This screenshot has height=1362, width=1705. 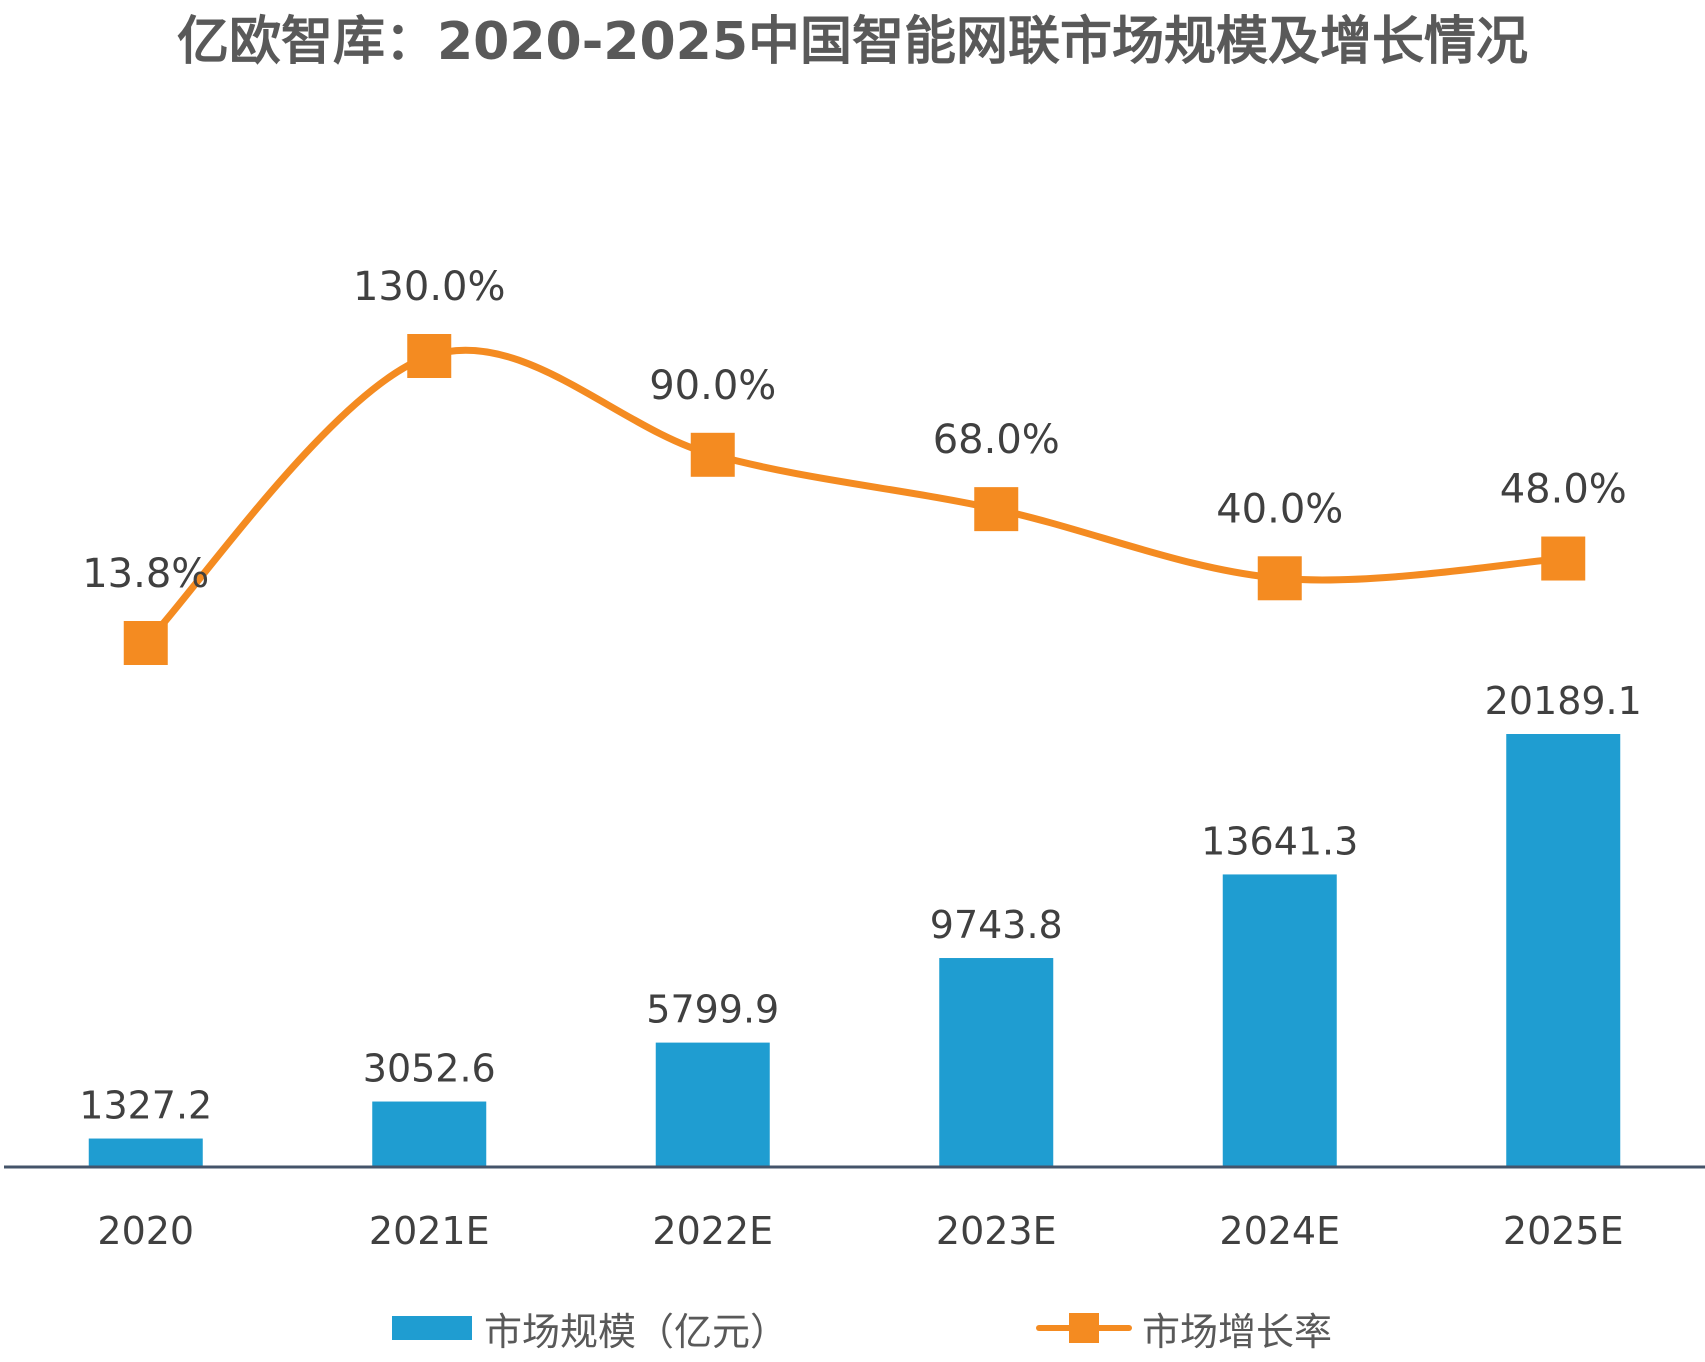 What do you see at coordinates (1279, 1020) in the screenshot?
I see `bar-2024E` at bounding box center [1279, 1020].